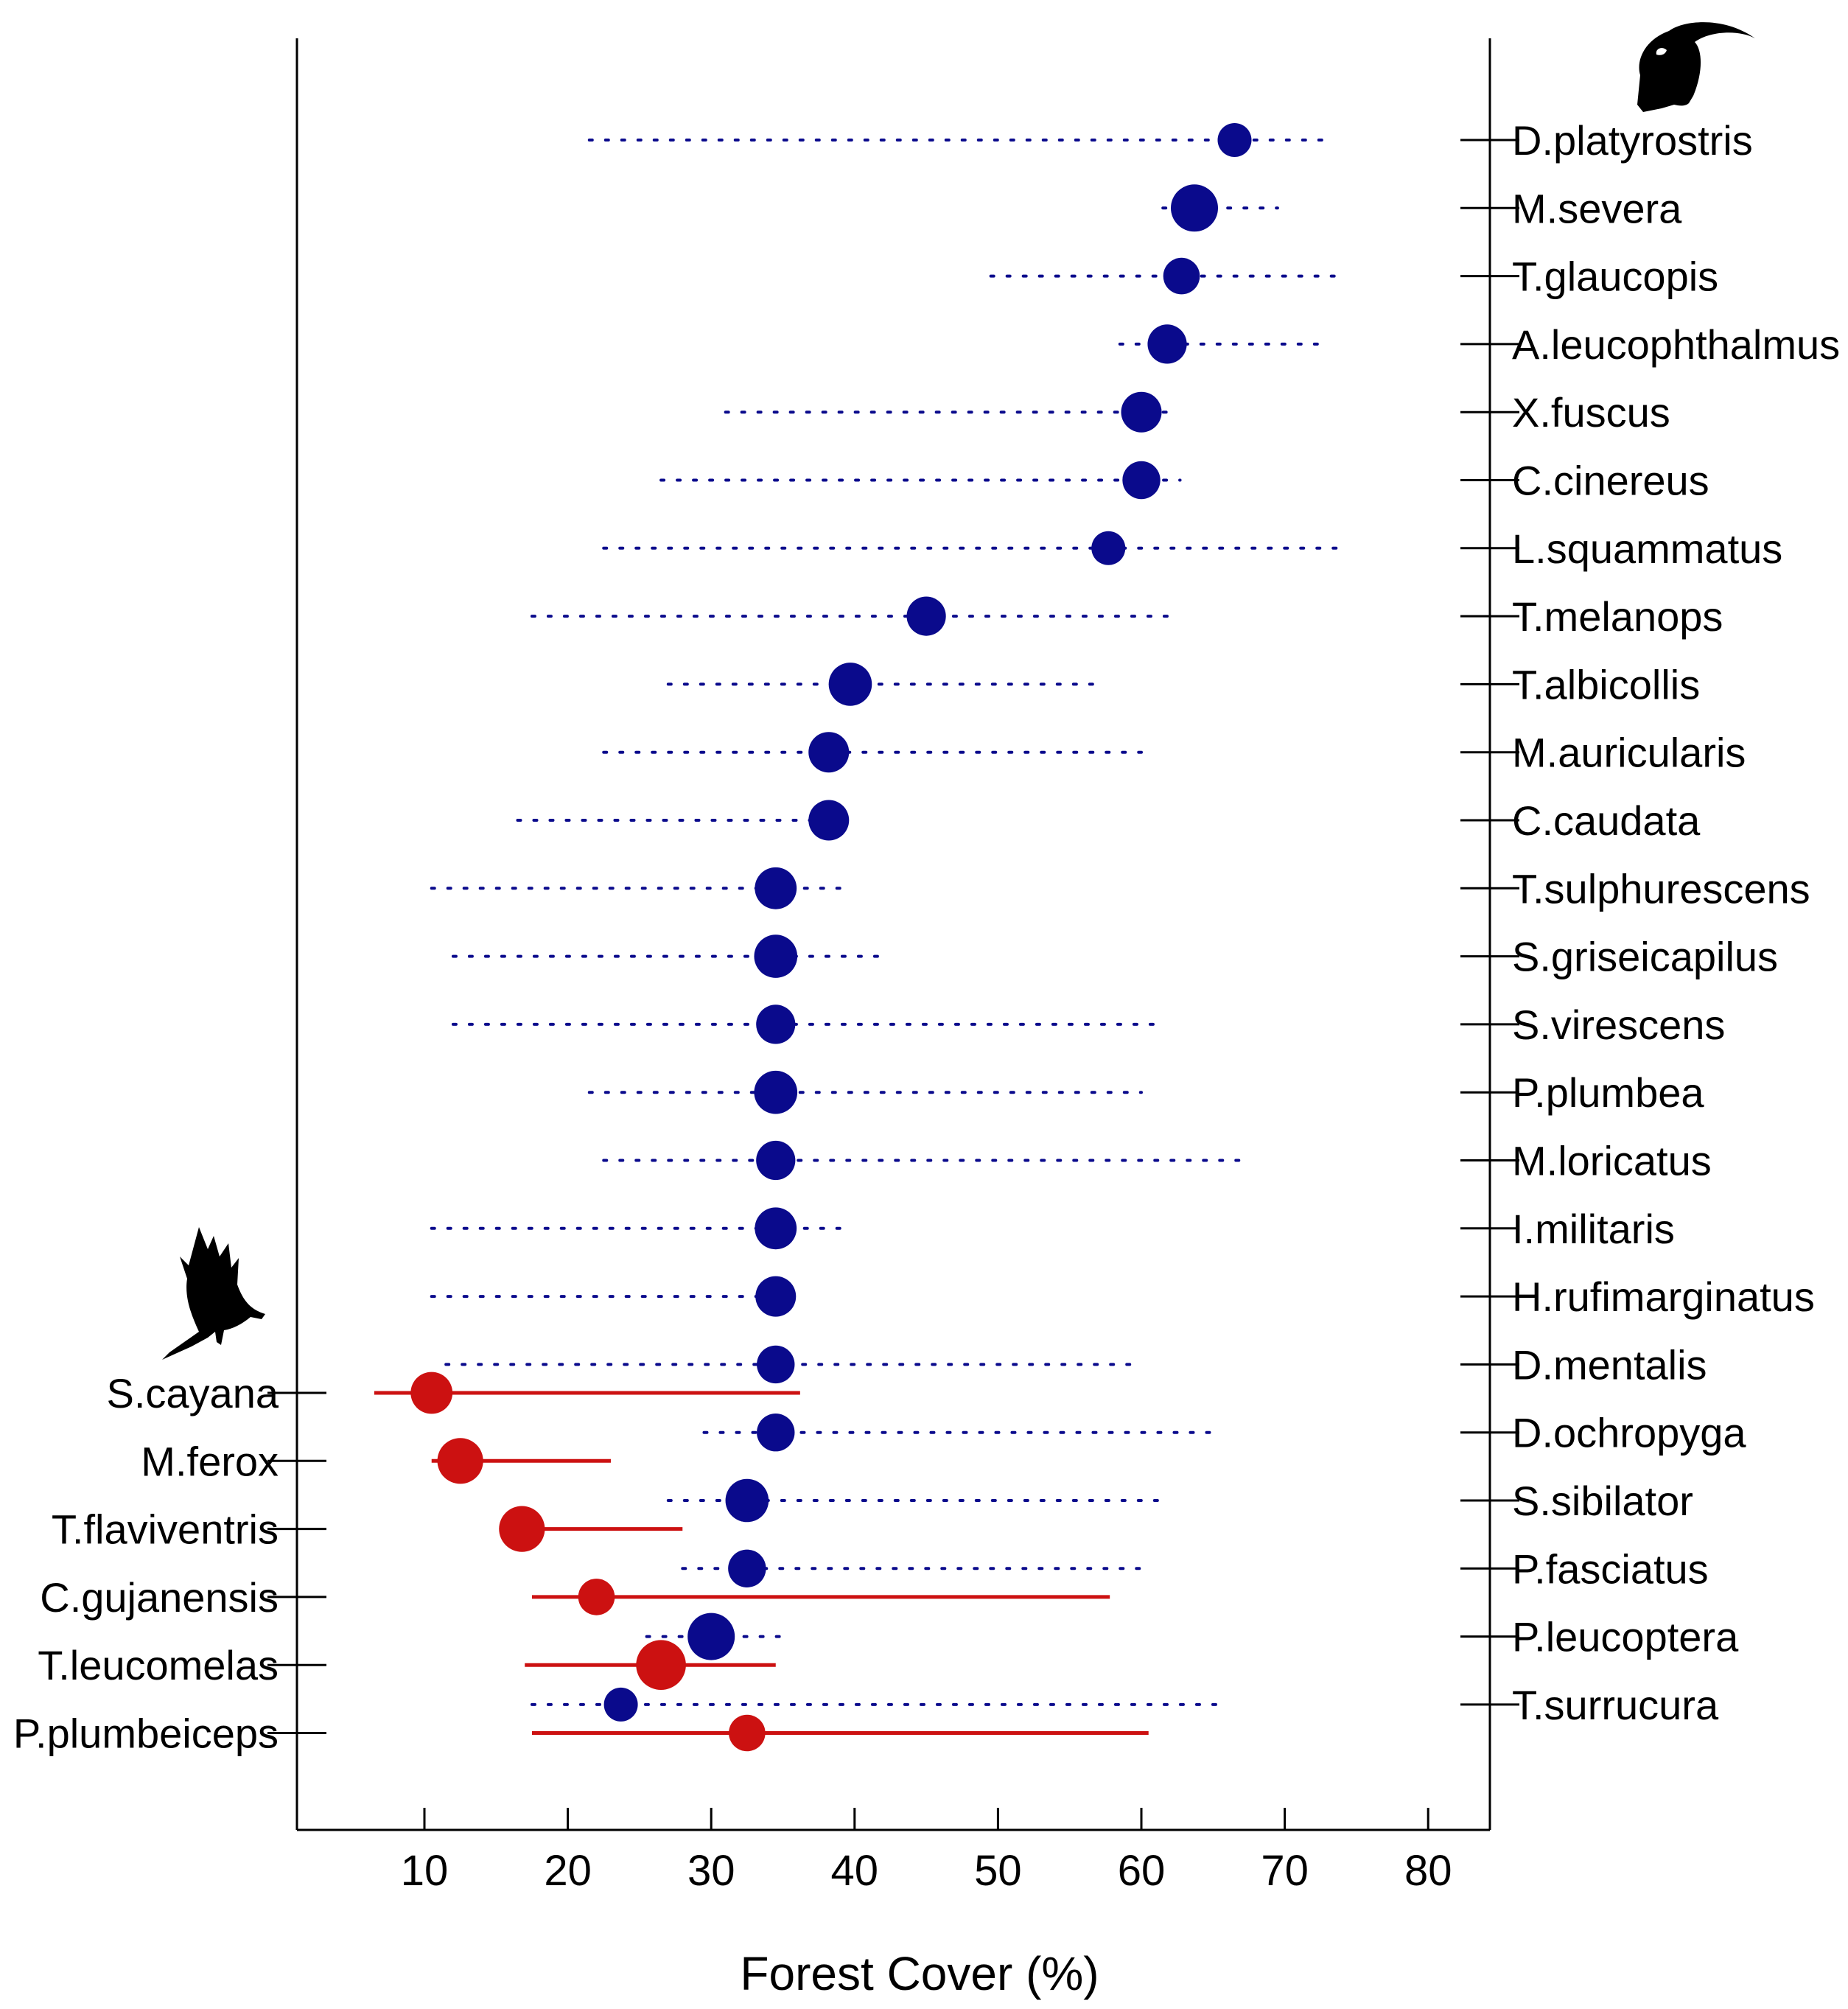 The width and height of the screenshot is (1848, 2009). I want to click on species-label-right: T.surrucura, so click(1615, 1705).